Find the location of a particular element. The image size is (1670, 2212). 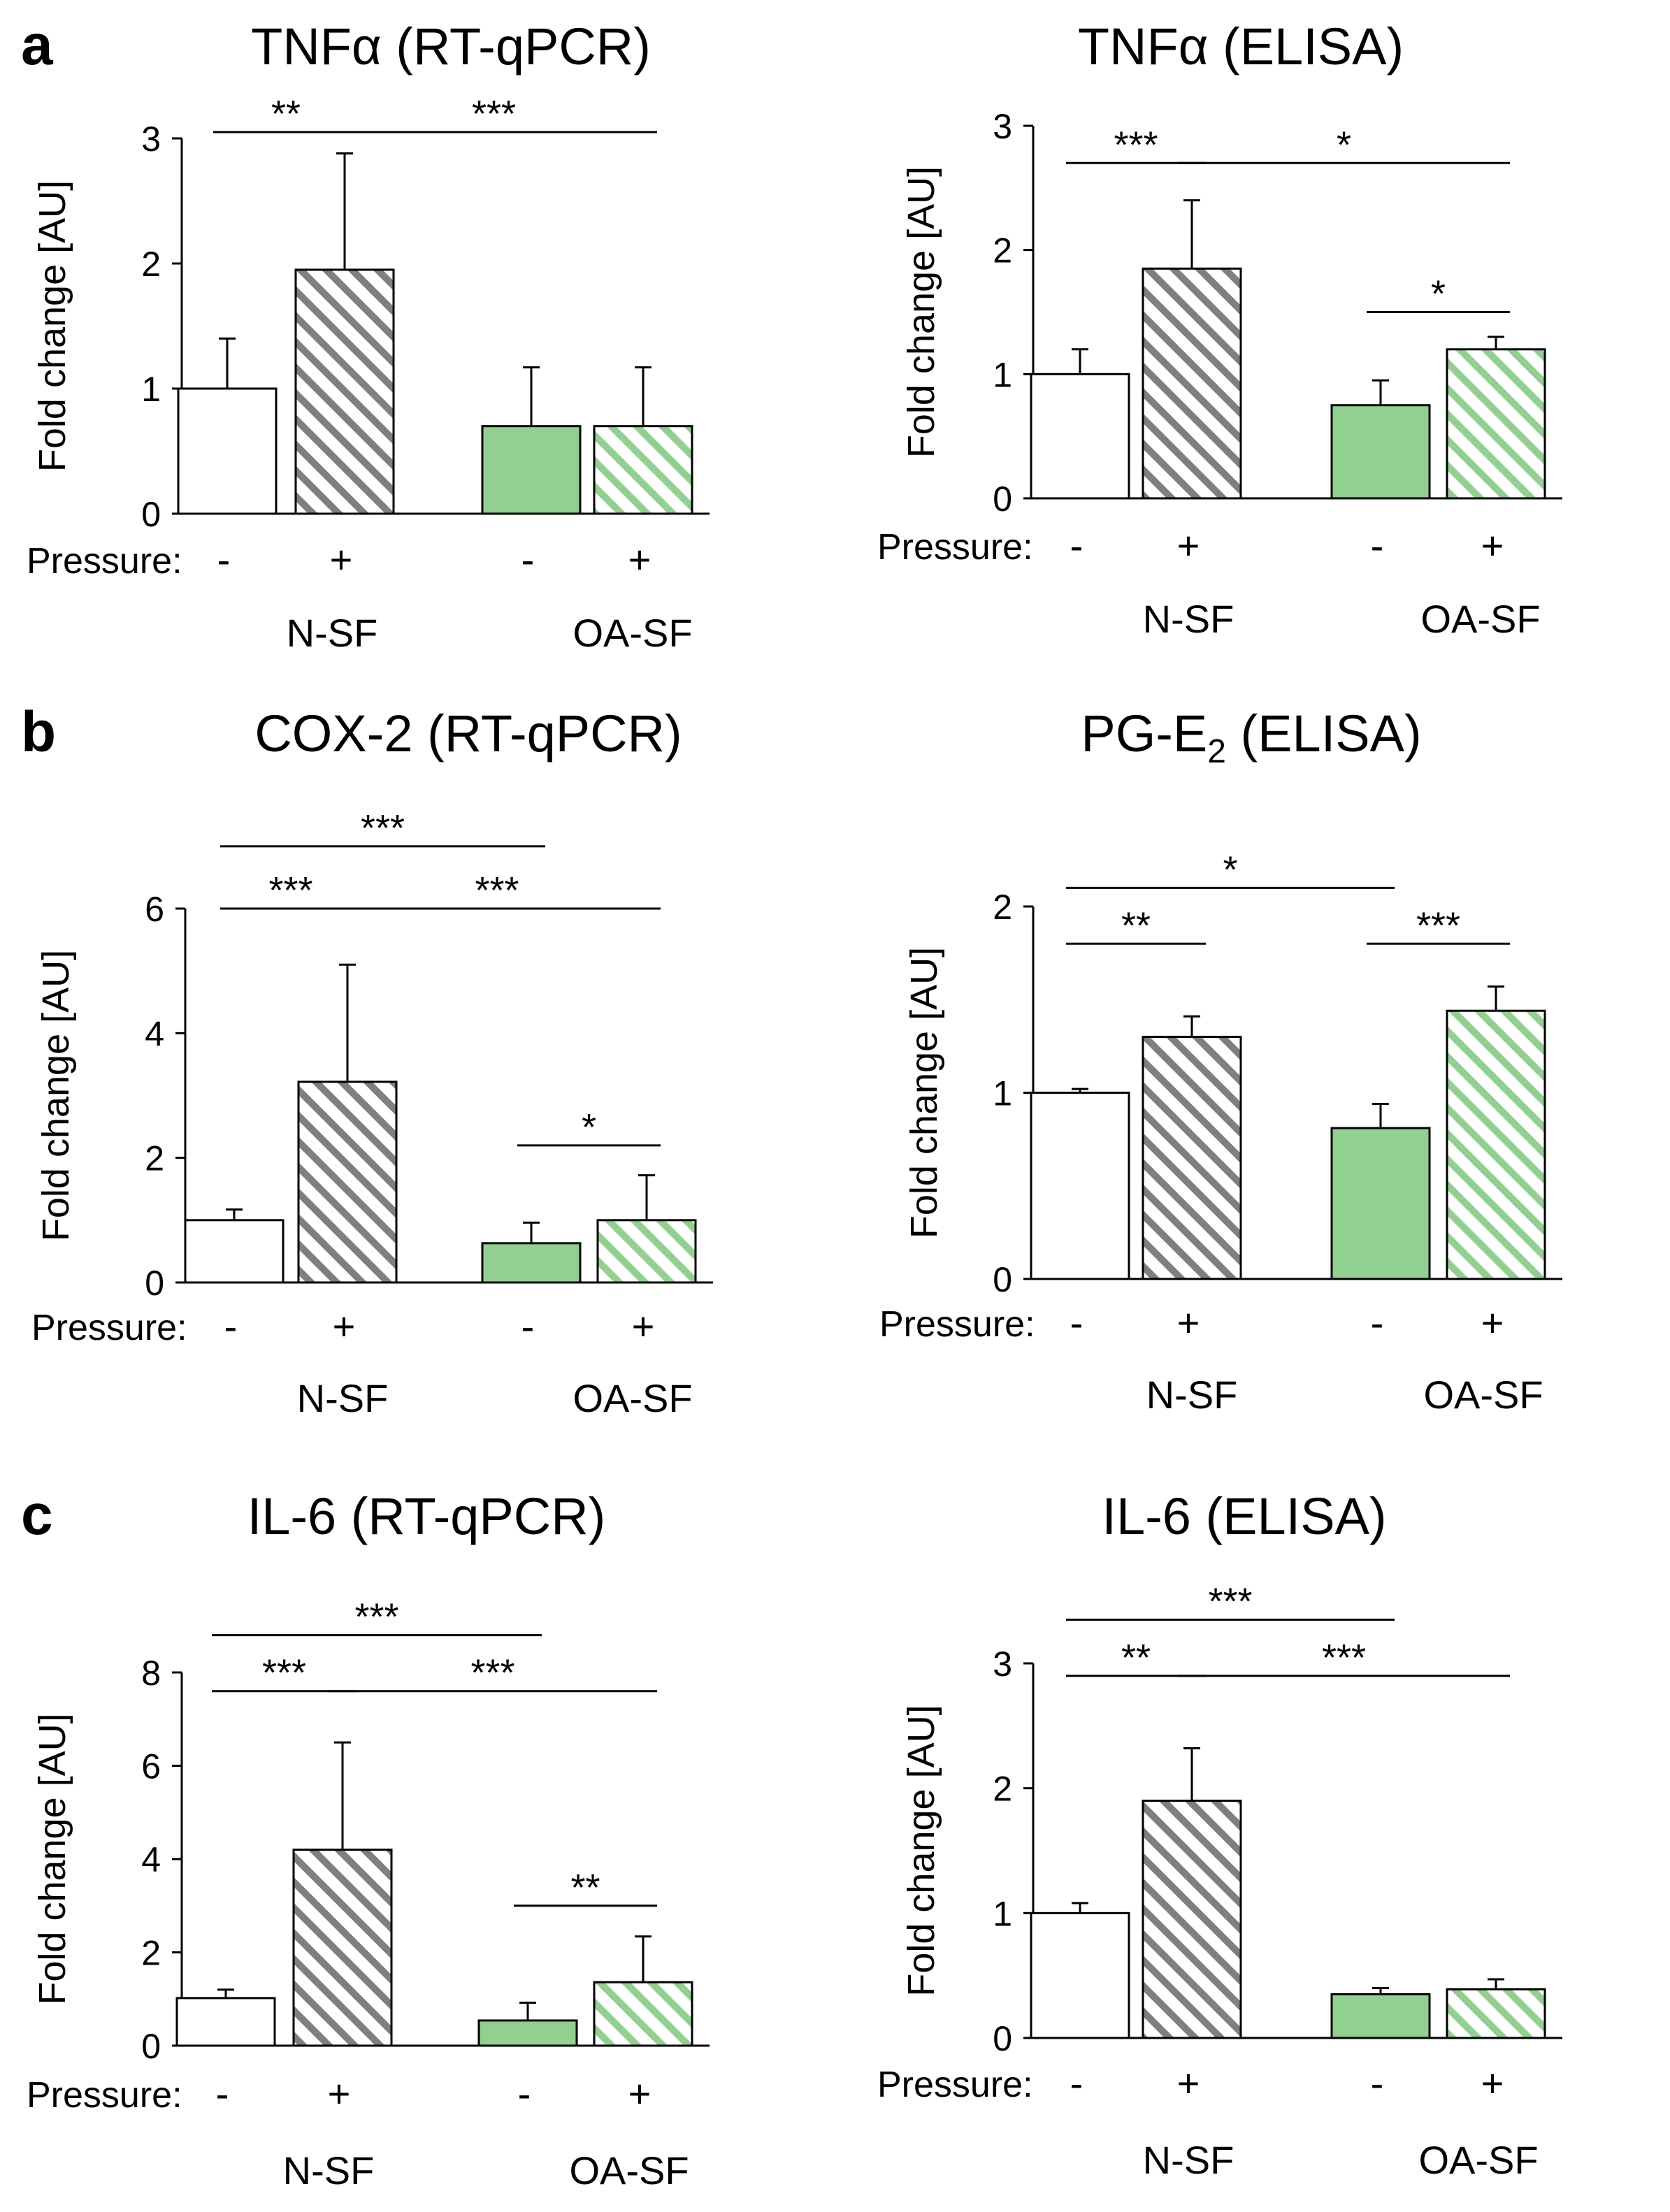

chart-title: TNFα (RT-qPCR) is located at coordinates (451, 46).